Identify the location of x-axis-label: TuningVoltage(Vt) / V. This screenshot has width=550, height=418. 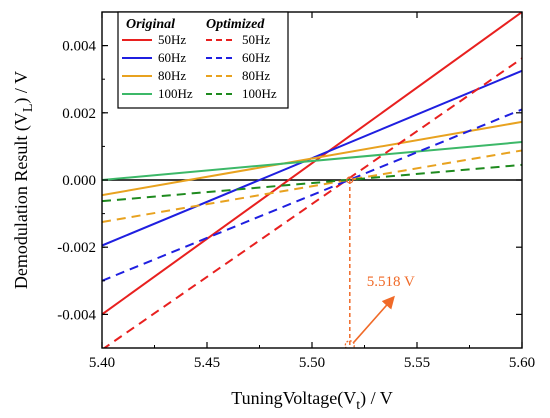
(312, 400).